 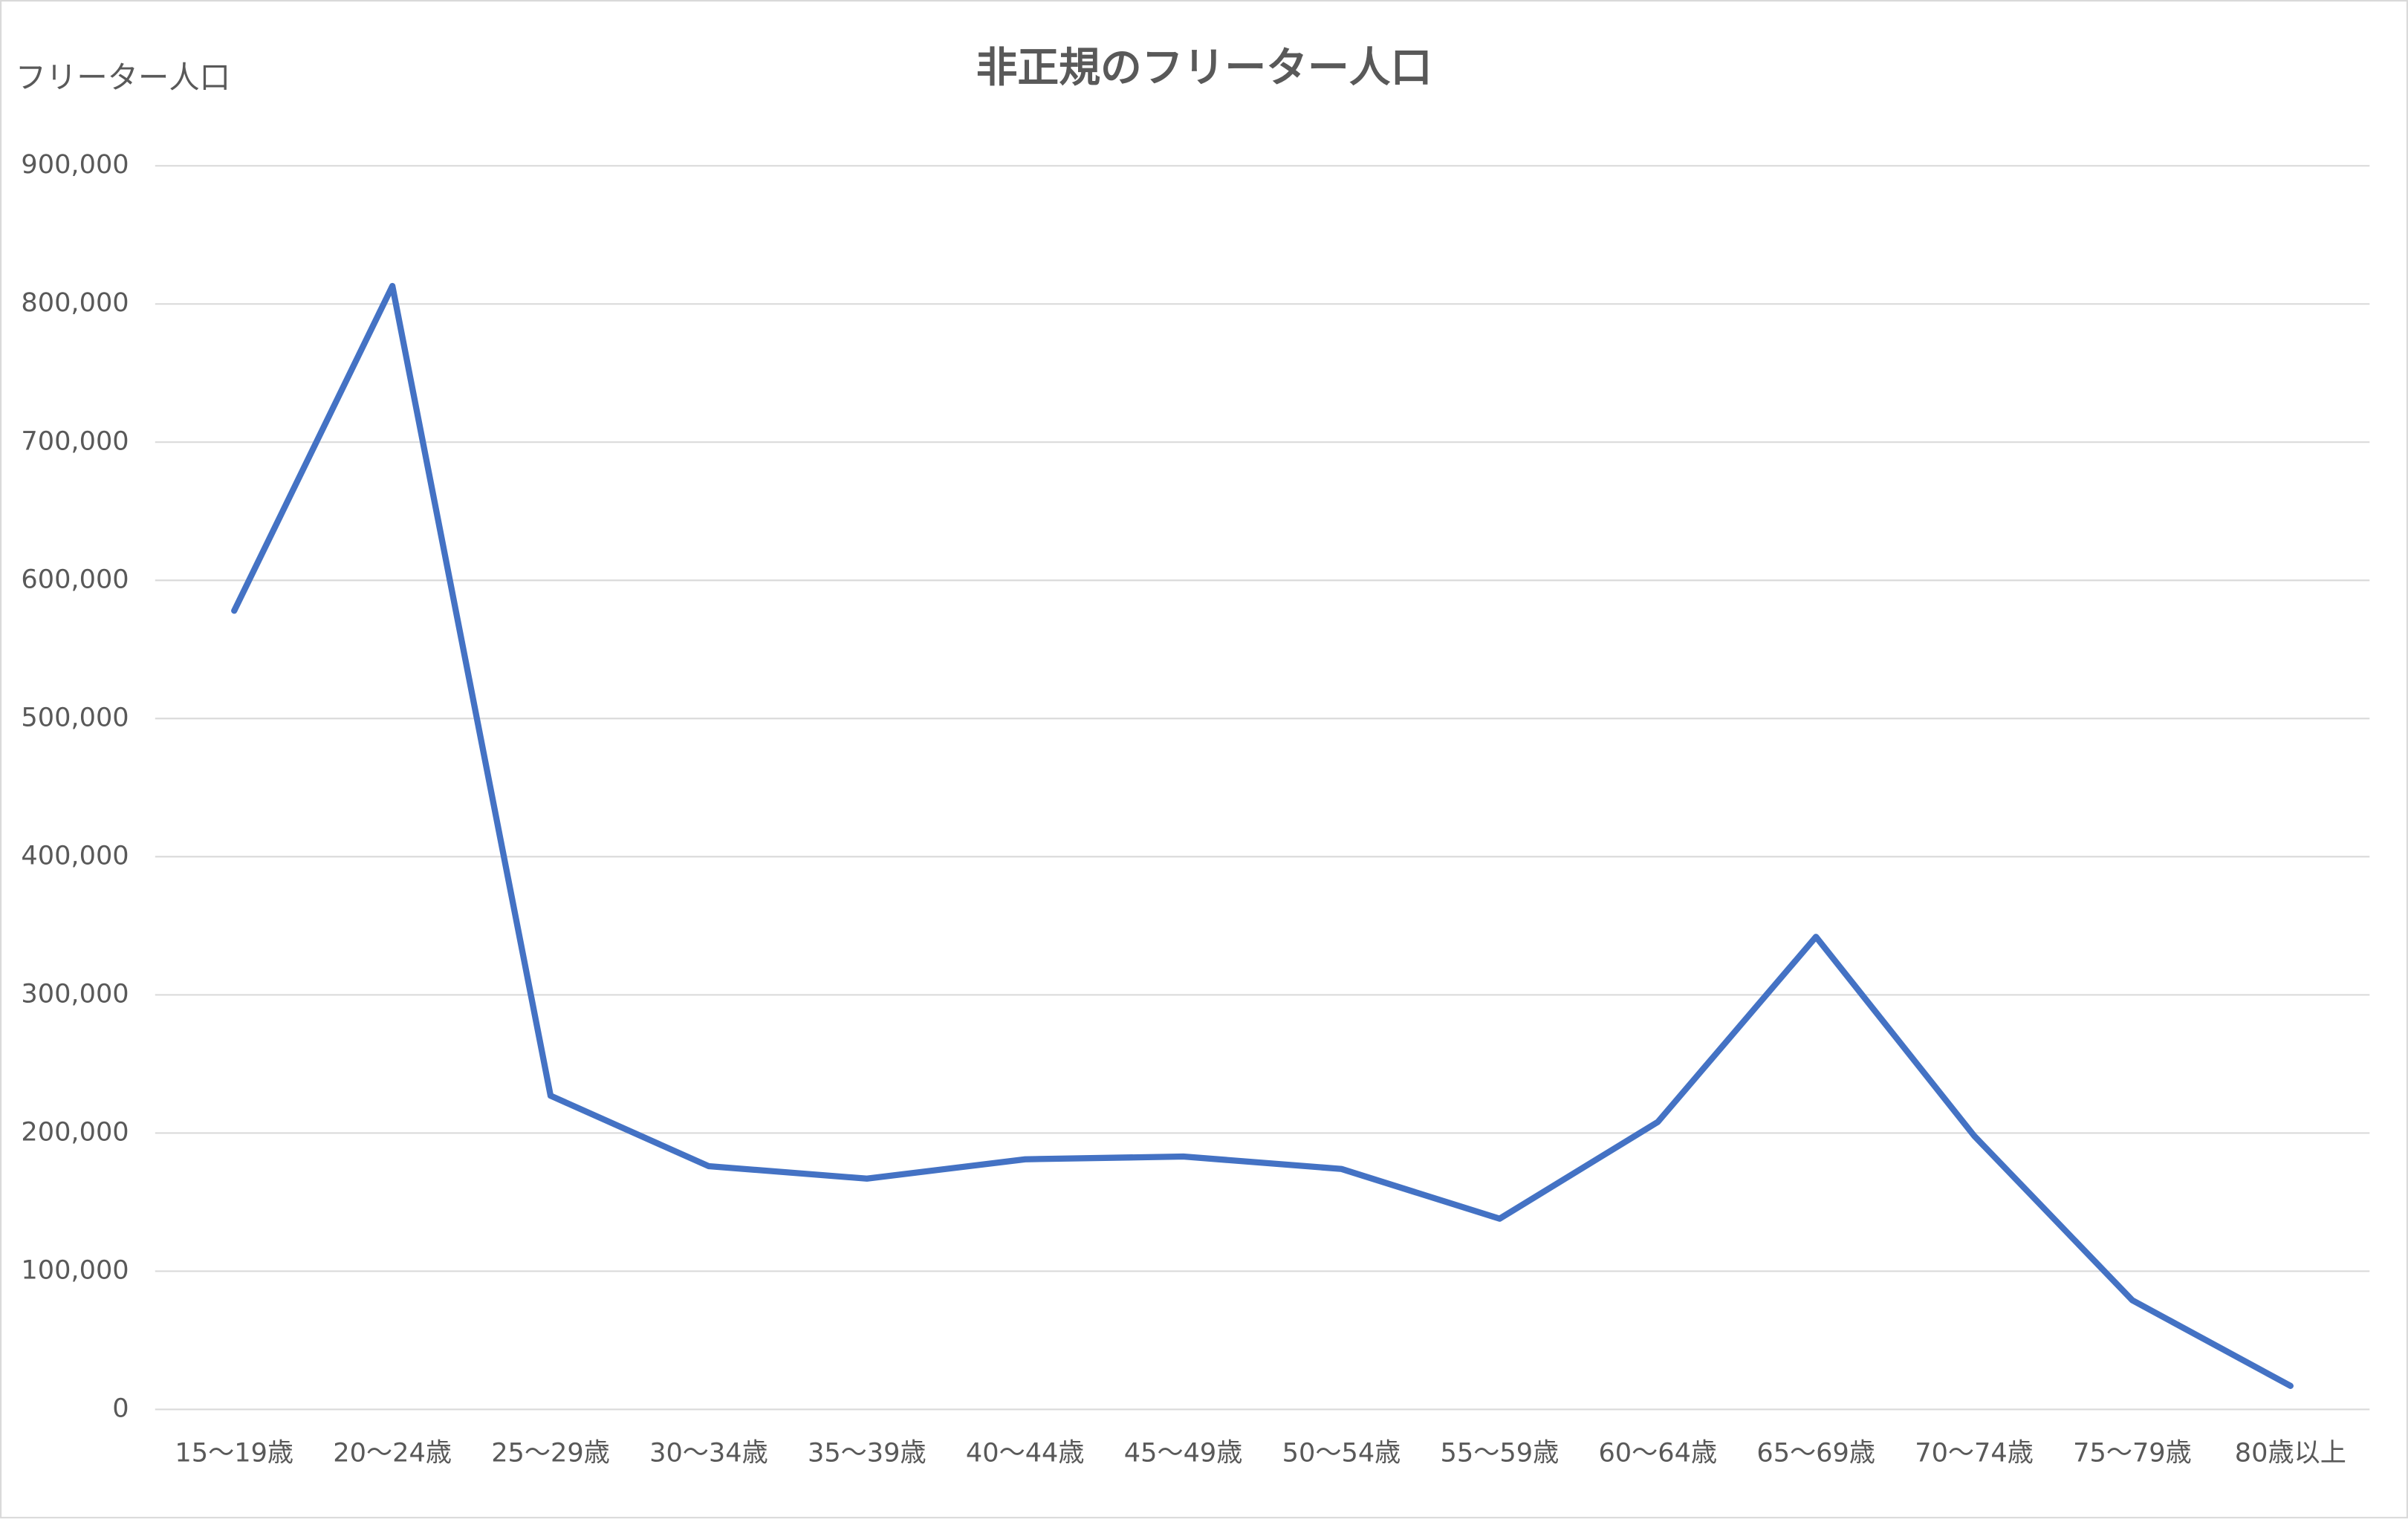 What do you see at coordinates (75, 994) in the screenshot?
I see `y-tick-label: 300,000` at bounding box center [75, 994].